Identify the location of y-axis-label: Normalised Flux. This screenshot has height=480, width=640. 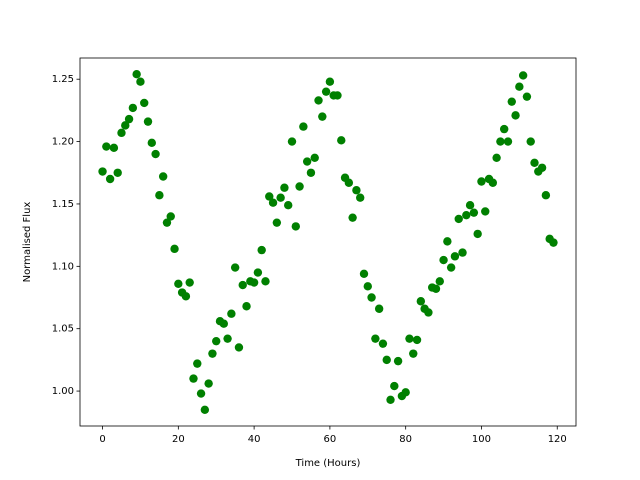
(27, 242).